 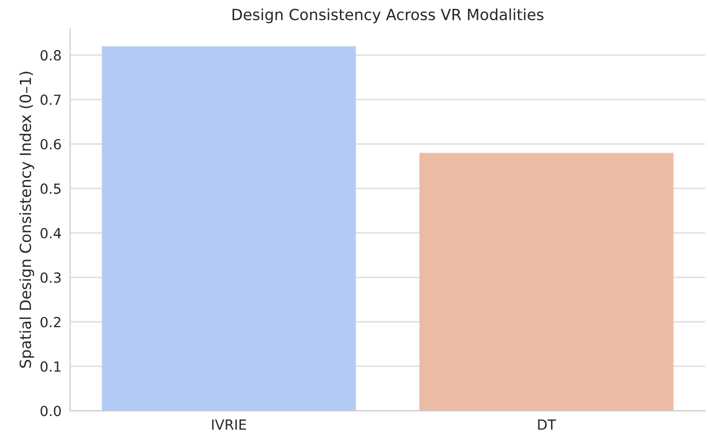 What do you see at coordinates (50, 366) in the screenshot?
I see `y-tick-label: 0.1` at bounding box center [50, 366].